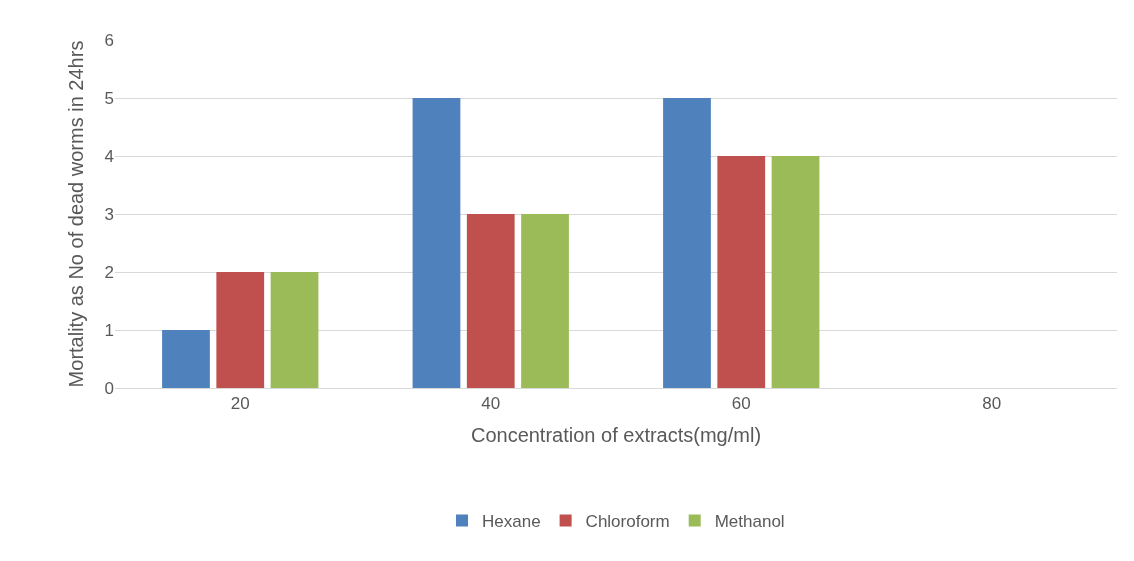 The height and width of the screenshot is (561, 1134). Describe the element at coordinates (109, 156) in the screenshot. I see `y-tick-label: 4` at that location.